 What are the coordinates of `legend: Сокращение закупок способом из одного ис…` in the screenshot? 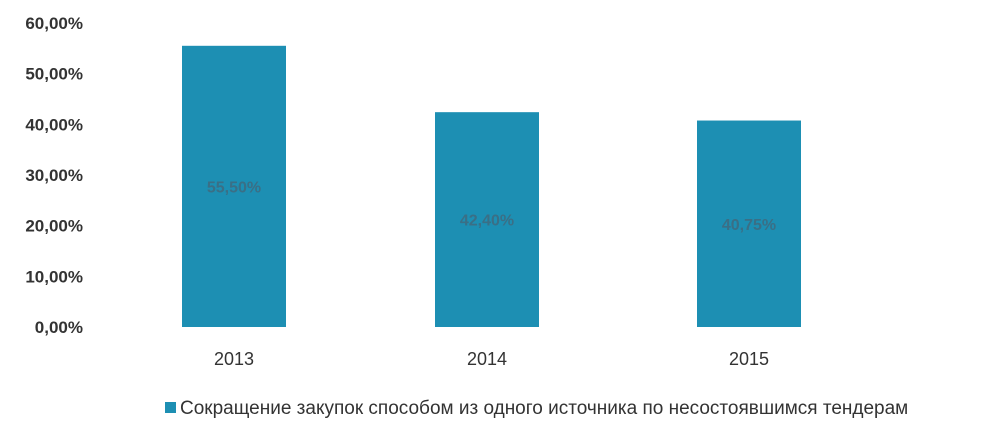 It's located at (536, 408).